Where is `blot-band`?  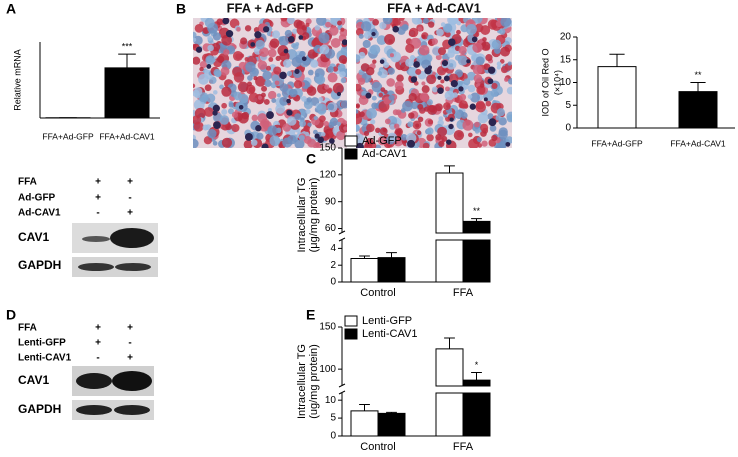 blot-band is located at coordinates (132, 381).